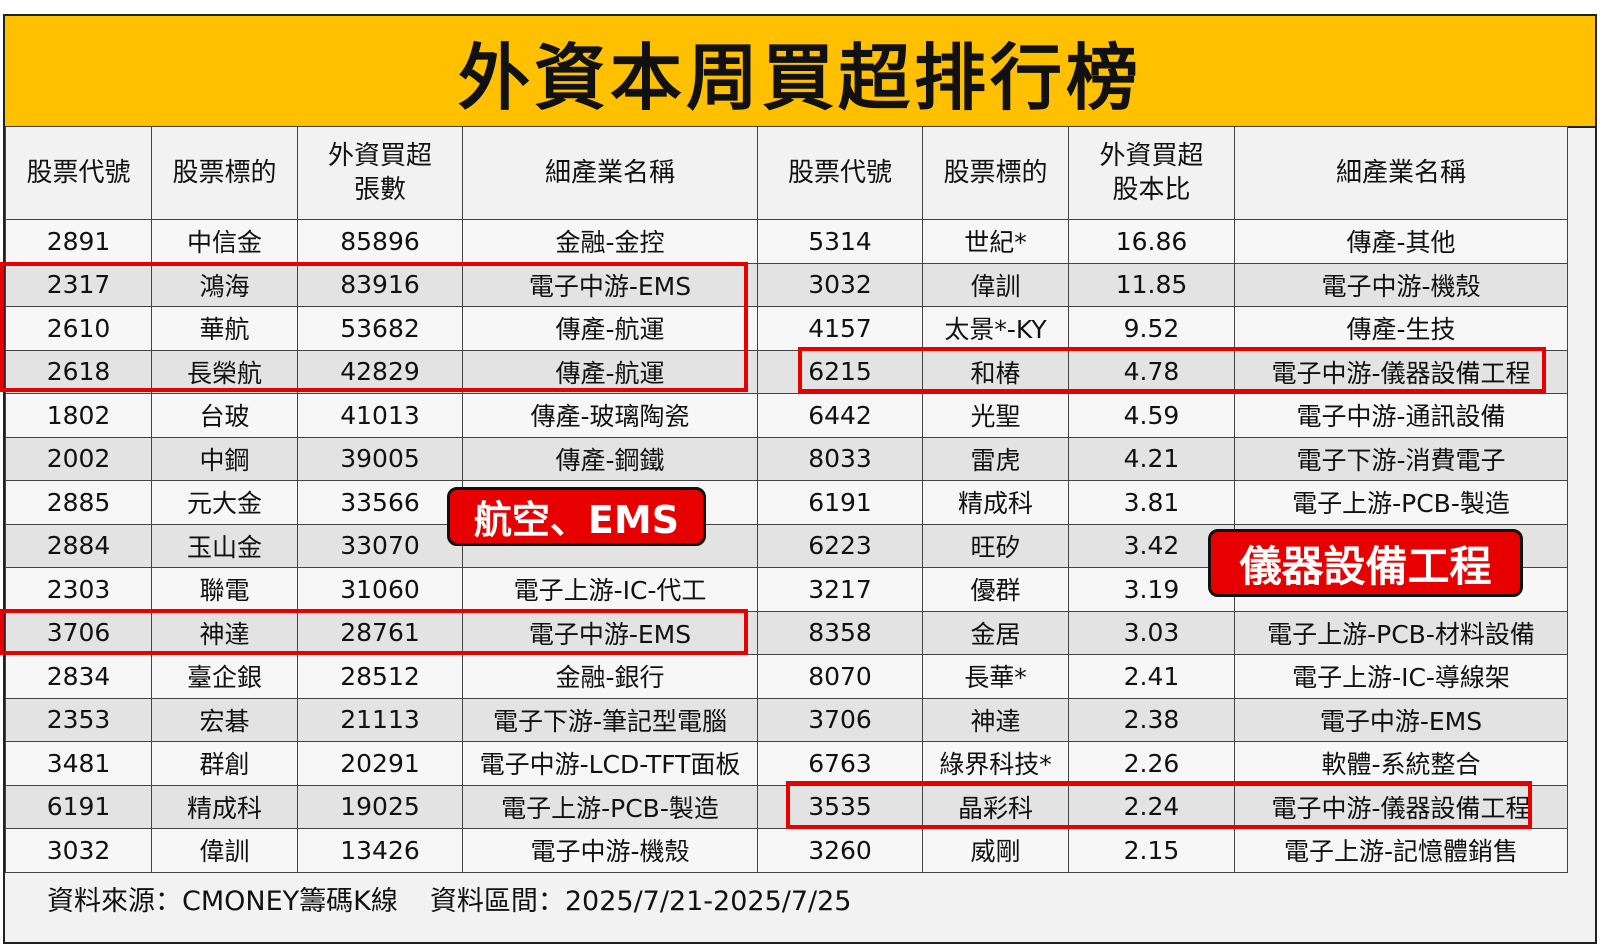 The image size is (1600, 951). Describe the element at coordinates (995, 545) in the screenshot. I see `cell-right-name: 旺矽` at that location.